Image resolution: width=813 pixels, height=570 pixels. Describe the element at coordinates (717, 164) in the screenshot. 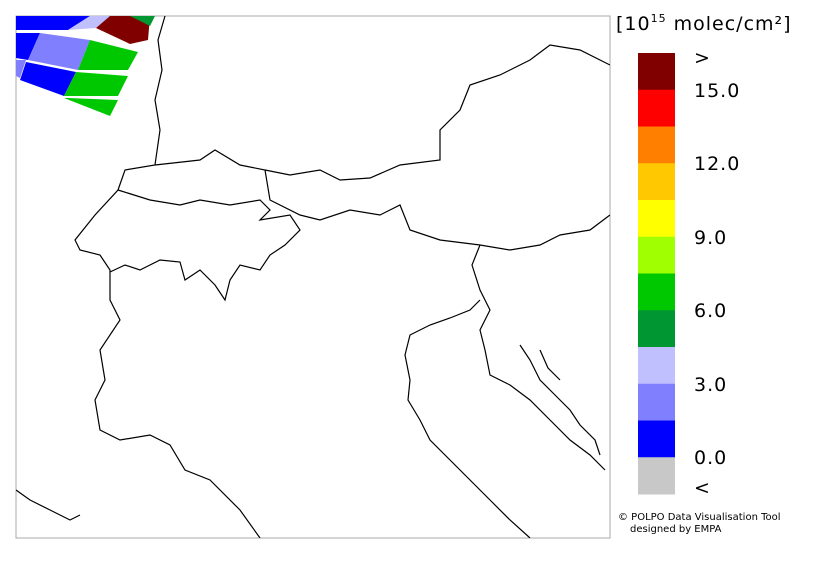

I see `colorbar-label: 12.0` at that location.